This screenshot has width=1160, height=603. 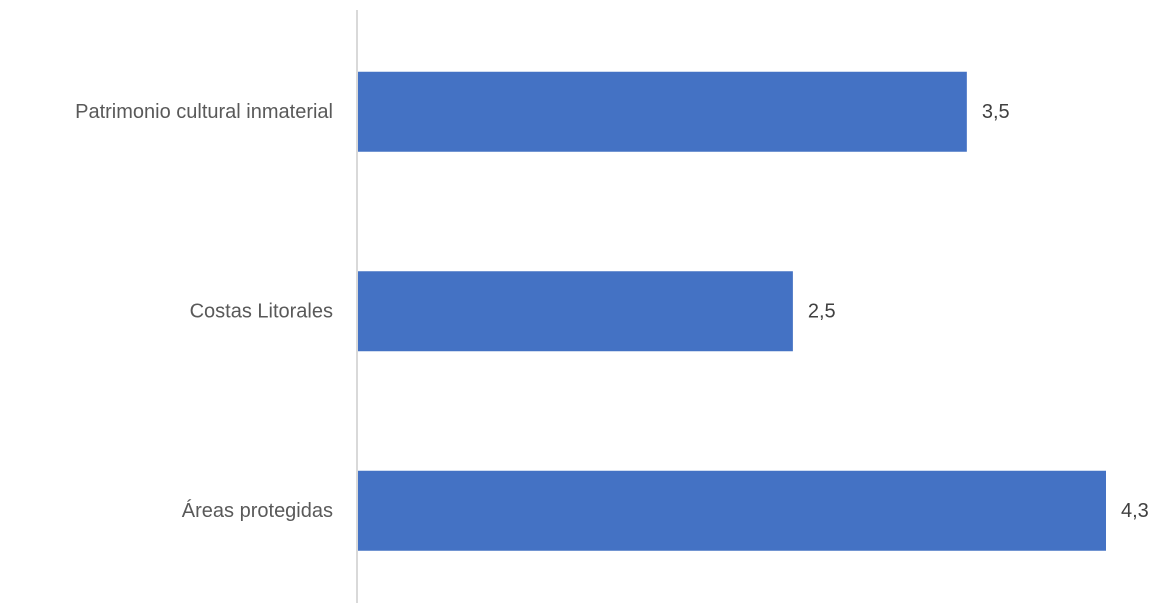 I want to click on value-label: 4,3, so click(x=1135, y=511).